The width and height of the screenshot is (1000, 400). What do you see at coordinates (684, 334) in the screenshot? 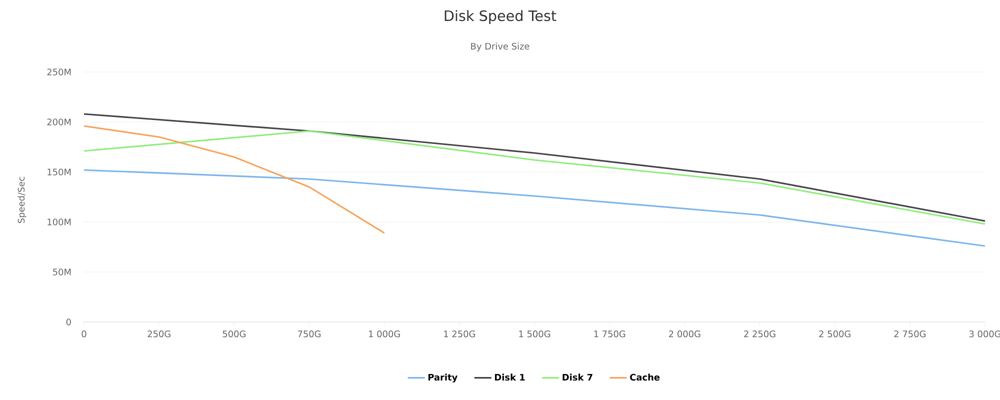
I see `x-tick-label: 2 000G` at bounding box center [684, 334].